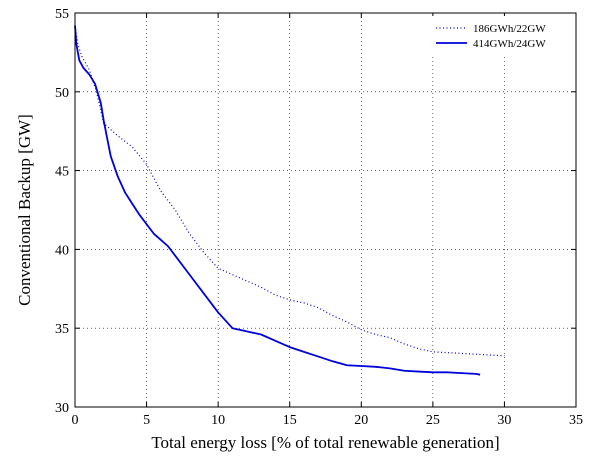  What do you see at coordinates (62, 408) in the screenshot?
I see `y-tick-label: 30` at bounding box center [62, 408].